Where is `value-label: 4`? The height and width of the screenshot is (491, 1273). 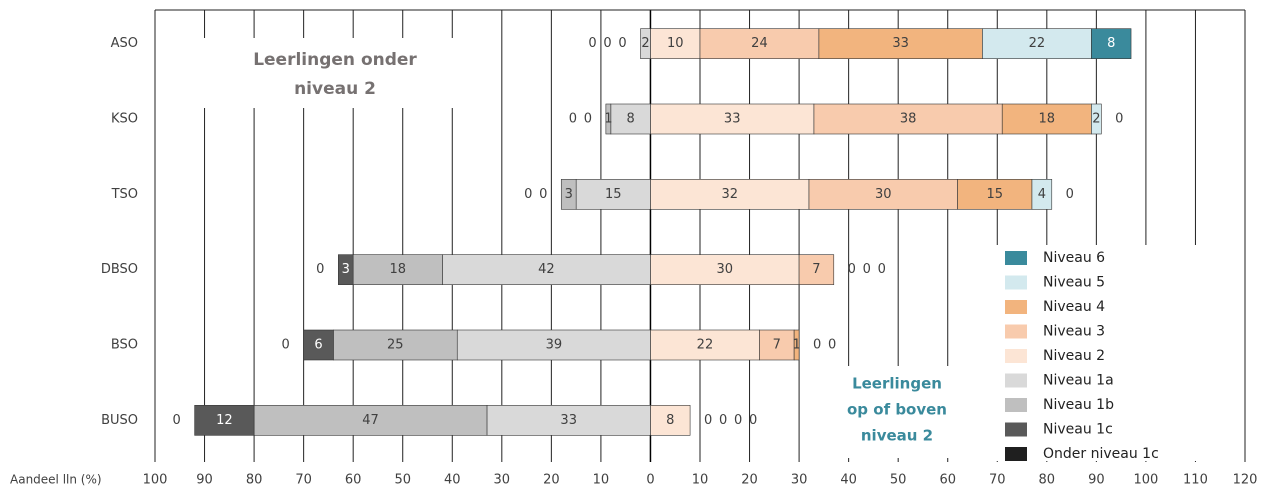
value-label: 4 is located at coordinates (1042, 194).